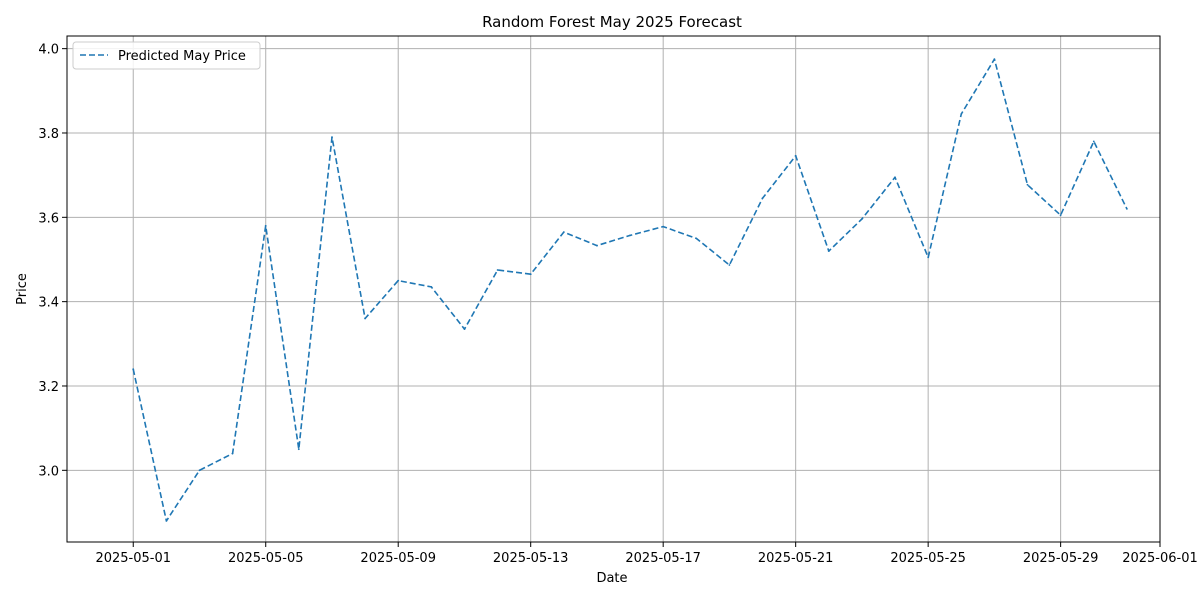 The width and height of the screenshot is (1200, 600). Describe the element at coordinates (266, 558) in the screenshot. I see `x-tick-label: 2025-05-05` at that location.